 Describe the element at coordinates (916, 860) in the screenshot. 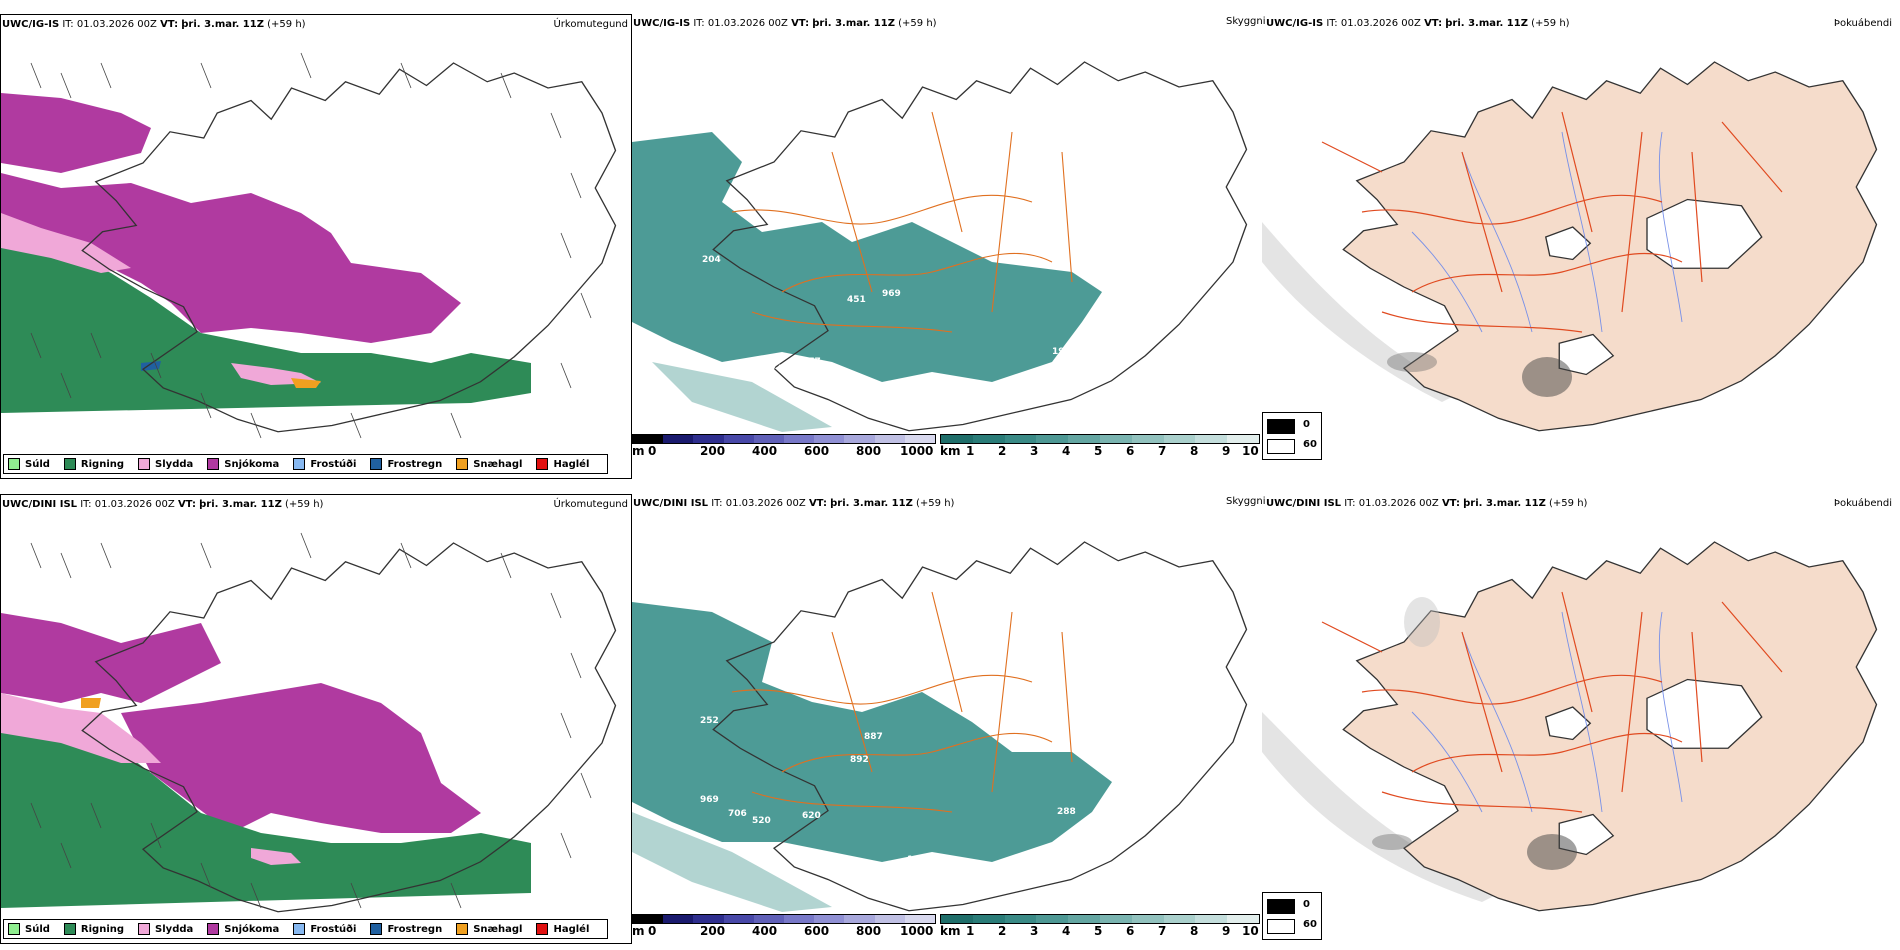

I see `vis-label: 127` at that location.